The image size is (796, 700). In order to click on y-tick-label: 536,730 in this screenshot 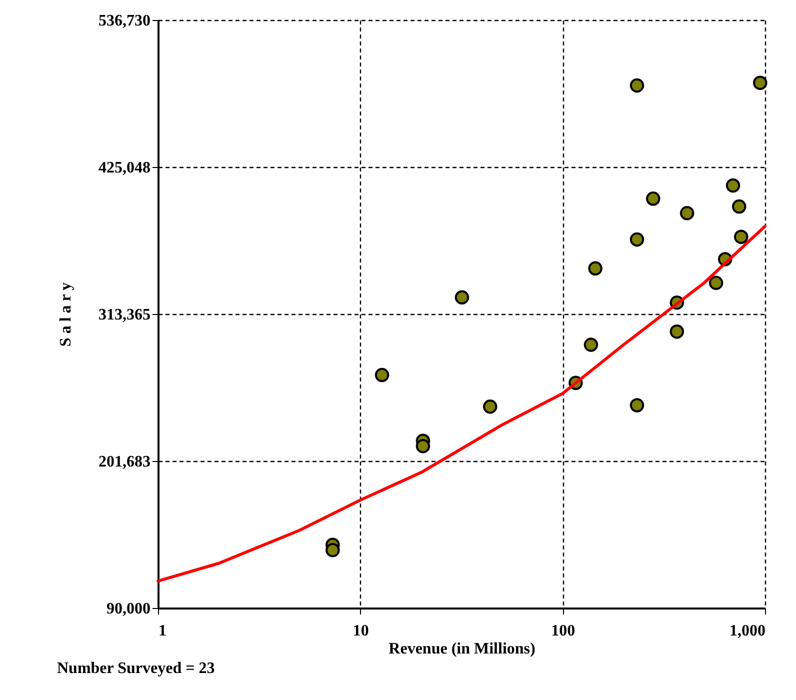, I will do `click(124, 21)`.